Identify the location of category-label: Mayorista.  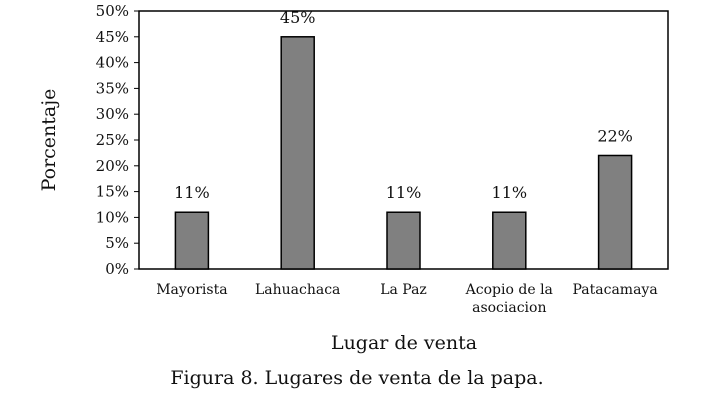
(191, 290).